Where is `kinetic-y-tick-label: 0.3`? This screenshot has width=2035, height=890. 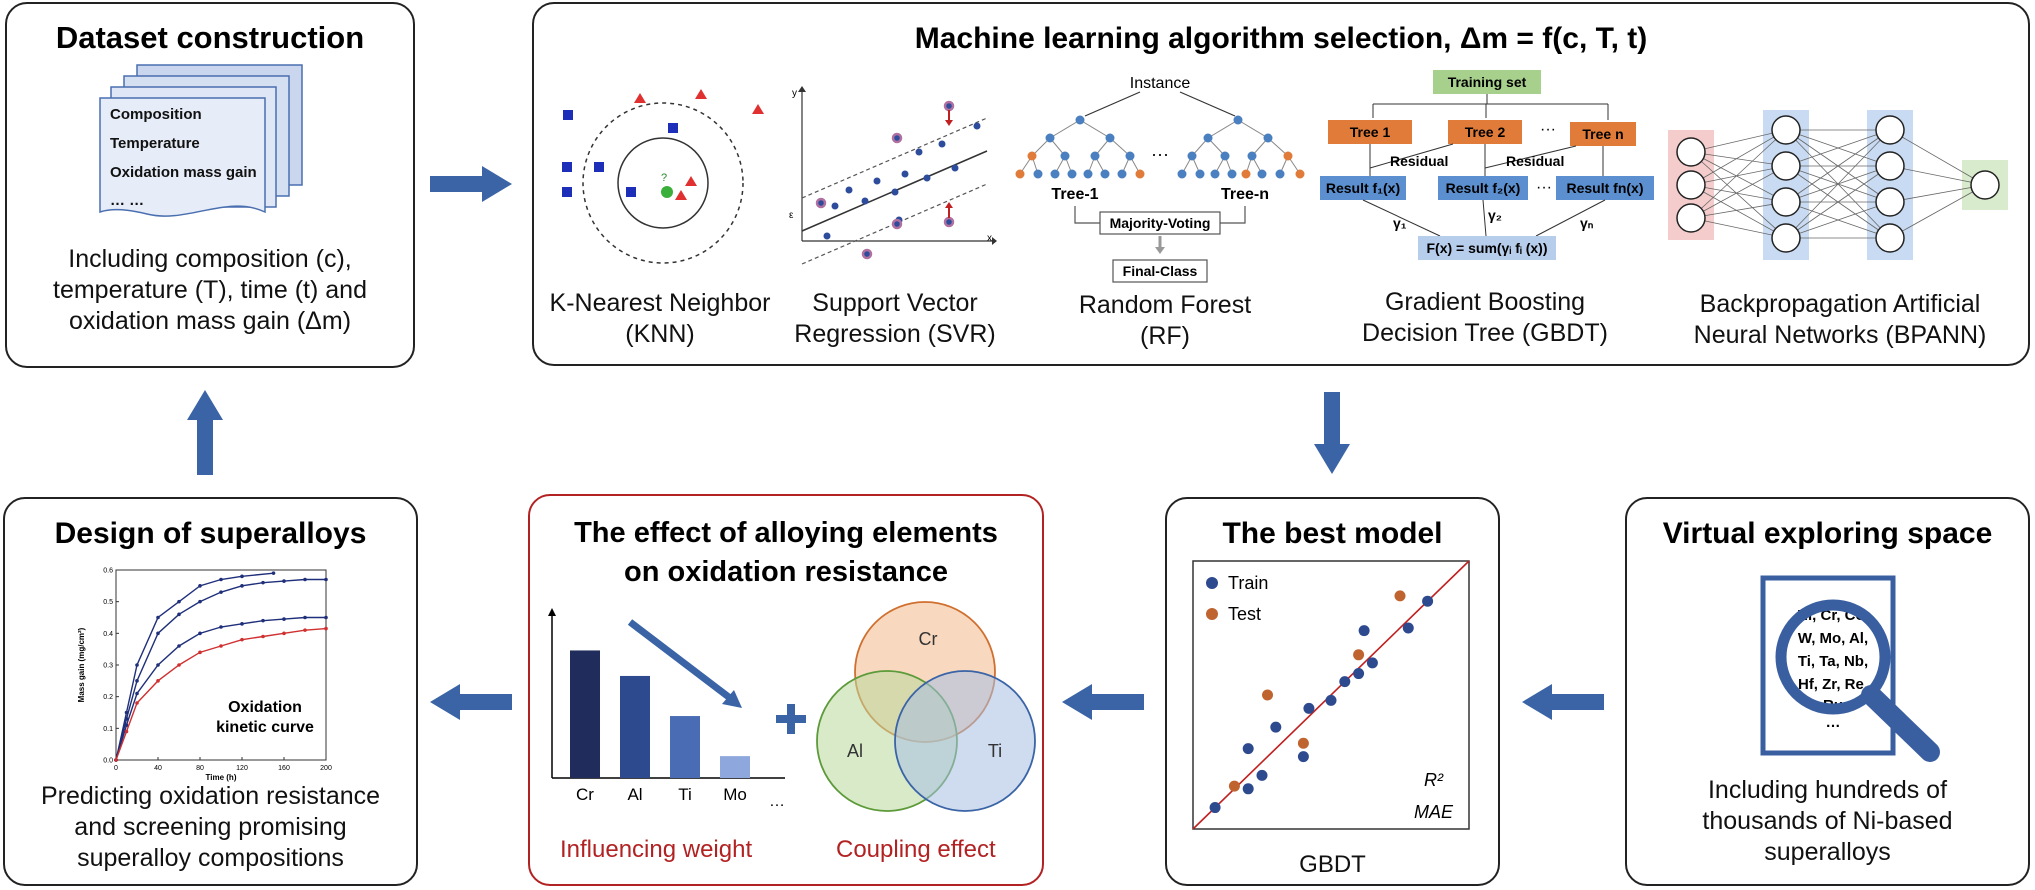 kinetic-y-tick-label: 0.3 is located at coordinates (108, 666).